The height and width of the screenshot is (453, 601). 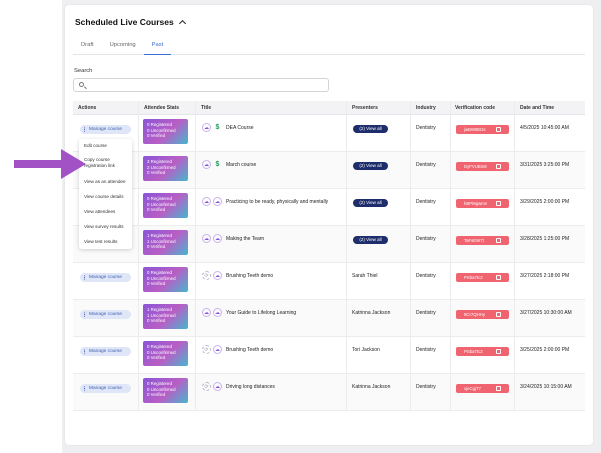 What do you see at coordinates (482, 129) in the screenshot?
I see `verification-code-badge: jwBW8EDs` at bounding box center [482, 129].